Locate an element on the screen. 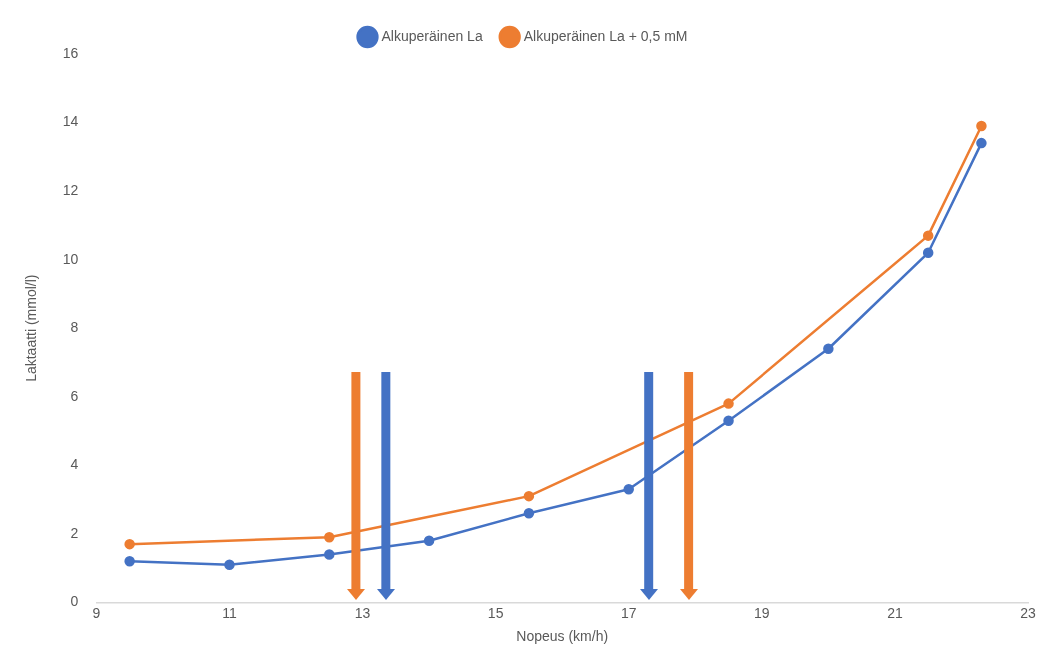  x-tick-label: 17 is located at coordinates (628, 612).